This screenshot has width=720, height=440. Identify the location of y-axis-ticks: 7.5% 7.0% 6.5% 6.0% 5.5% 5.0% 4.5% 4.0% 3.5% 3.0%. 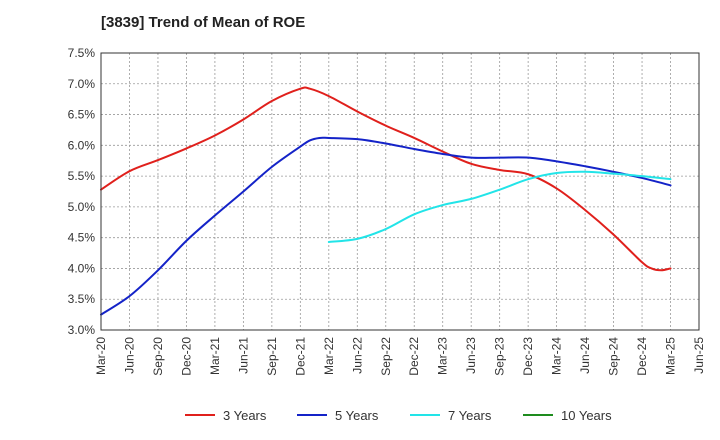
(82, 191).